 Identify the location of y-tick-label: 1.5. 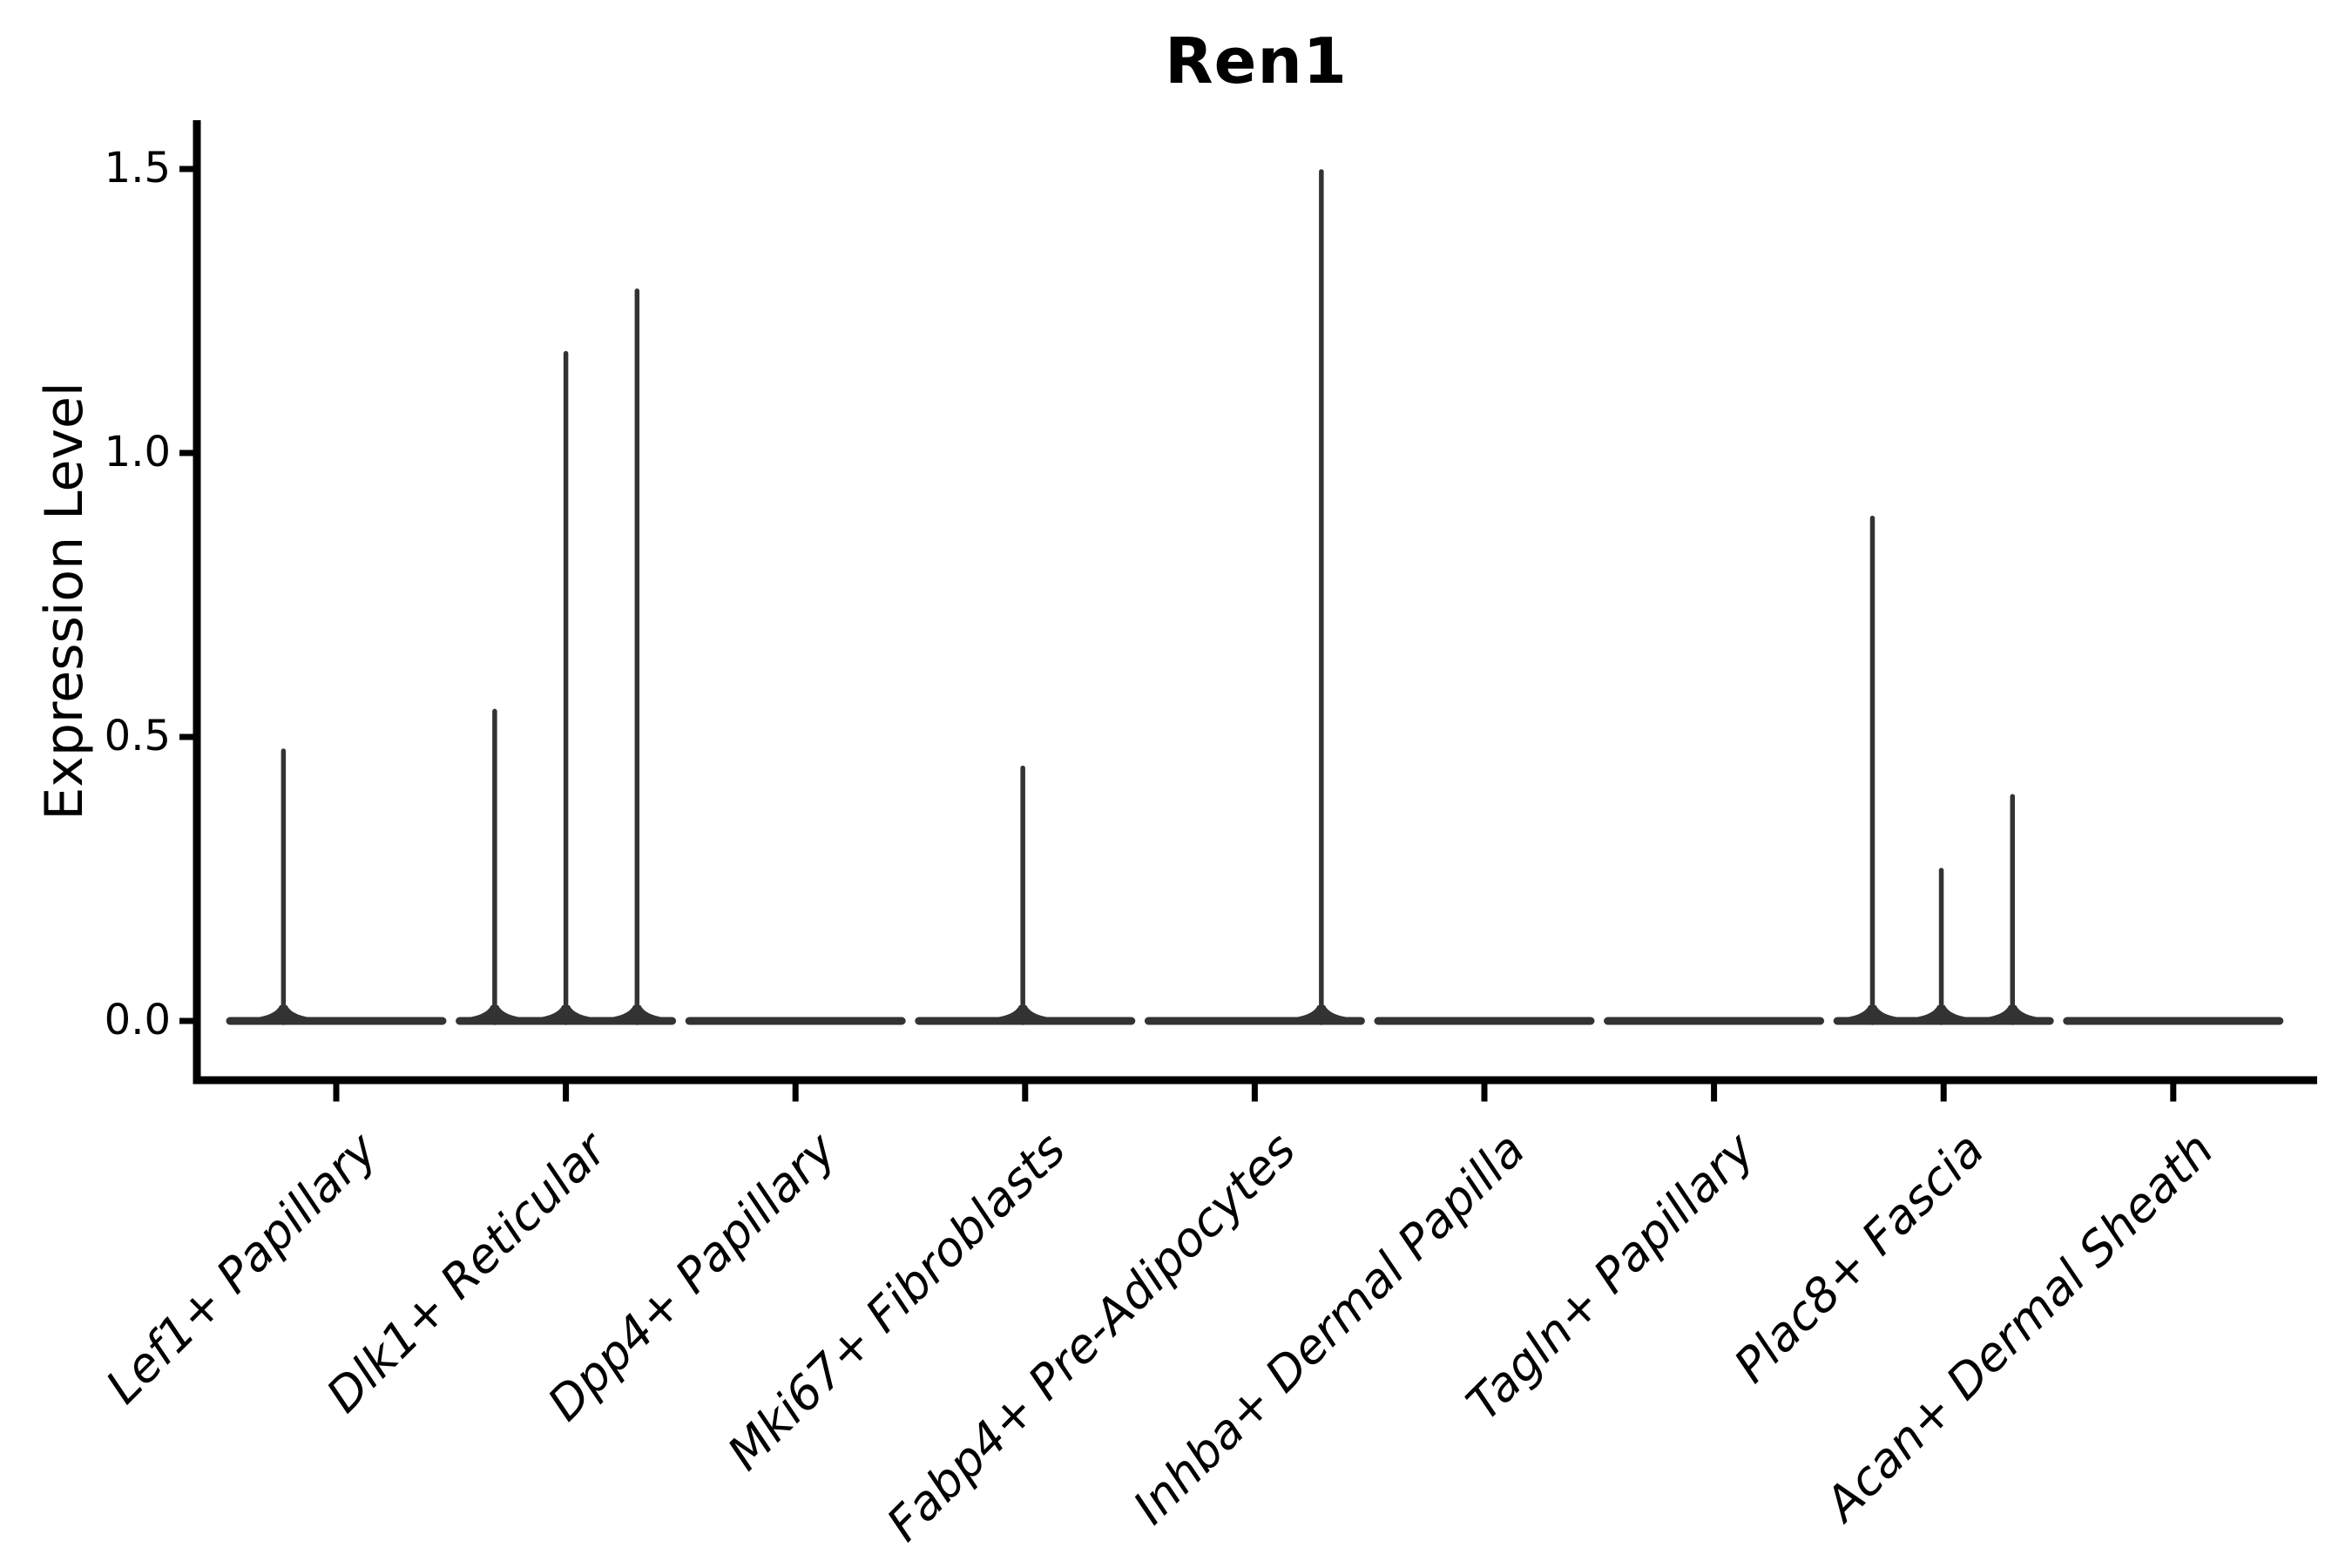
(137, 168).